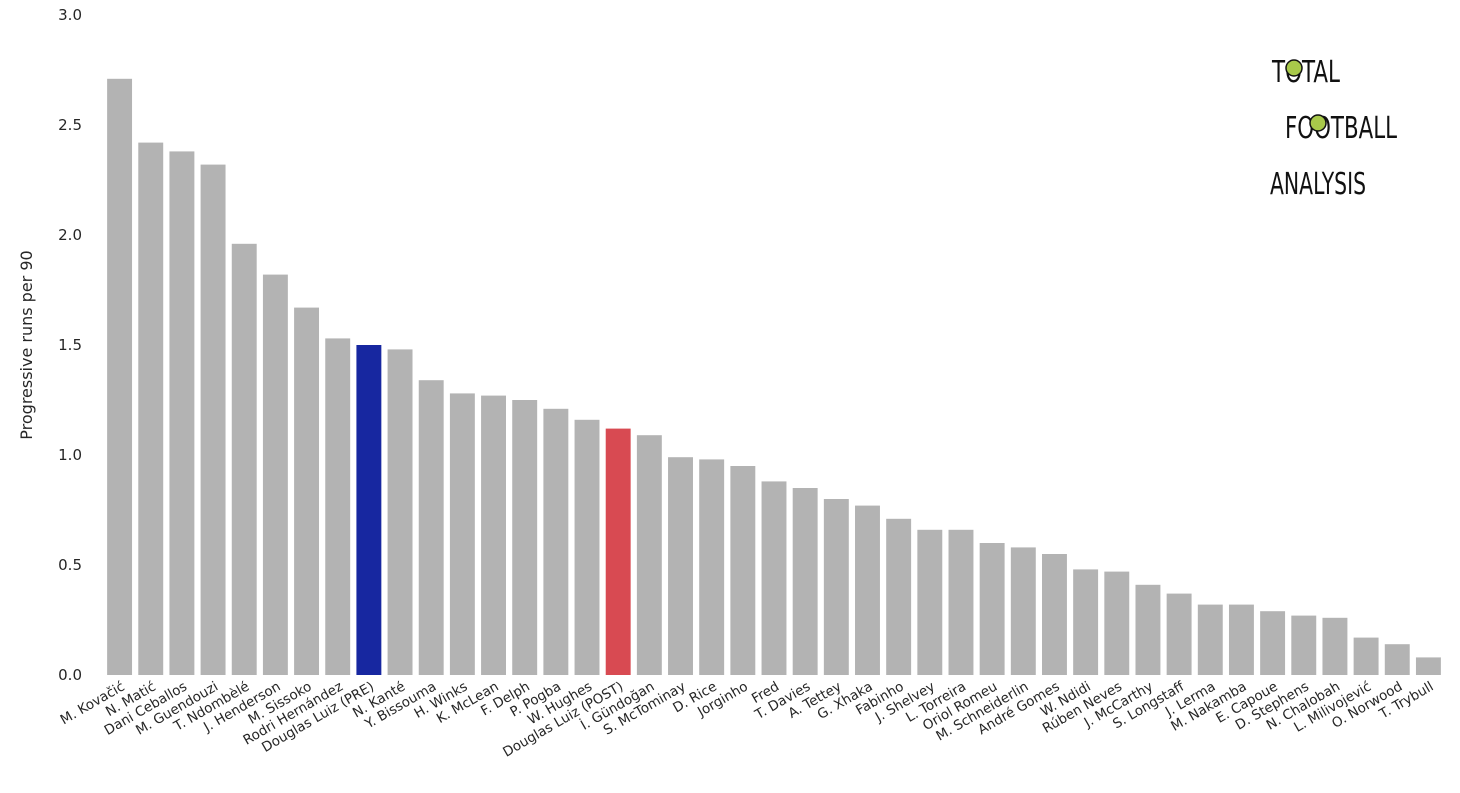 The width and height of the screenshot is (1460, 793). What do you see at coordinates (70, 455) in the screenshot?
I see `y-tick-label: 1.0` at bounding box center [70, 455].